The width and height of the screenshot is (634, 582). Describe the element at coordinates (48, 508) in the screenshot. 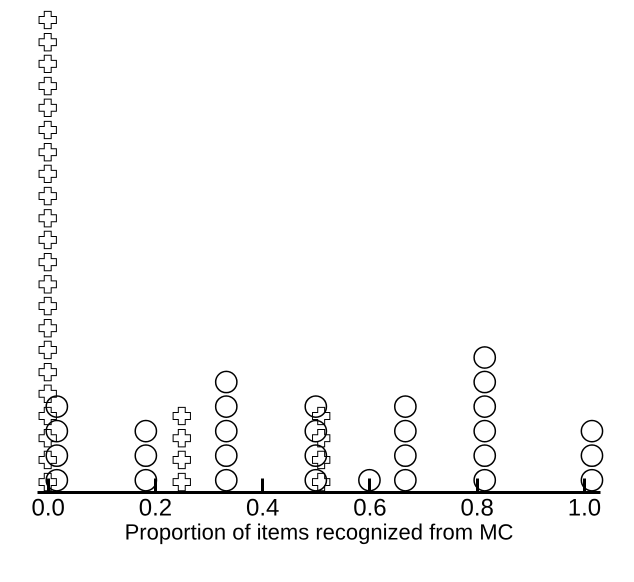

I see `x-tick-label: 0.0` at that location.